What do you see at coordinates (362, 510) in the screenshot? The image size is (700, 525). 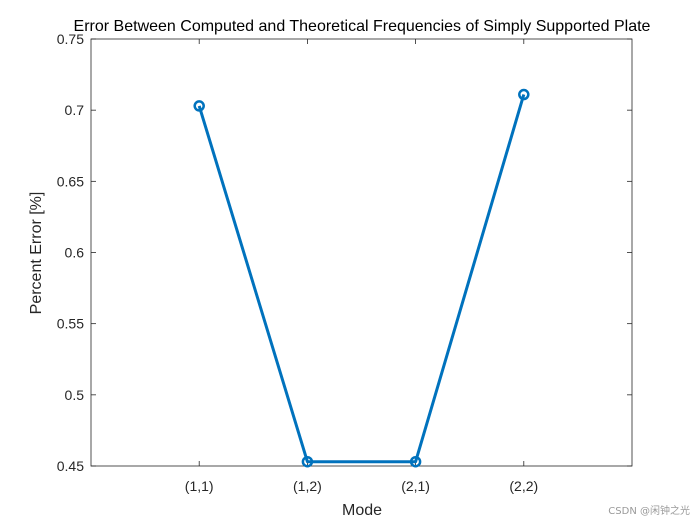 I see `x-axis-label: Mode` at bounding box center [362, 510].